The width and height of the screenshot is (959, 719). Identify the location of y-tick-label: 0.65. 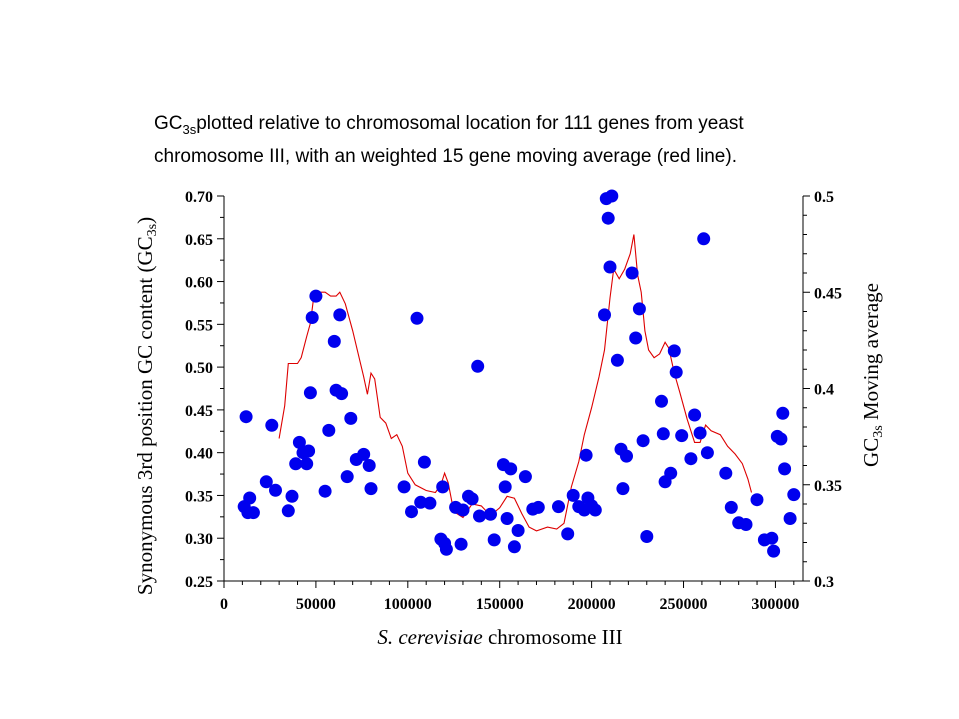
(199, 240).